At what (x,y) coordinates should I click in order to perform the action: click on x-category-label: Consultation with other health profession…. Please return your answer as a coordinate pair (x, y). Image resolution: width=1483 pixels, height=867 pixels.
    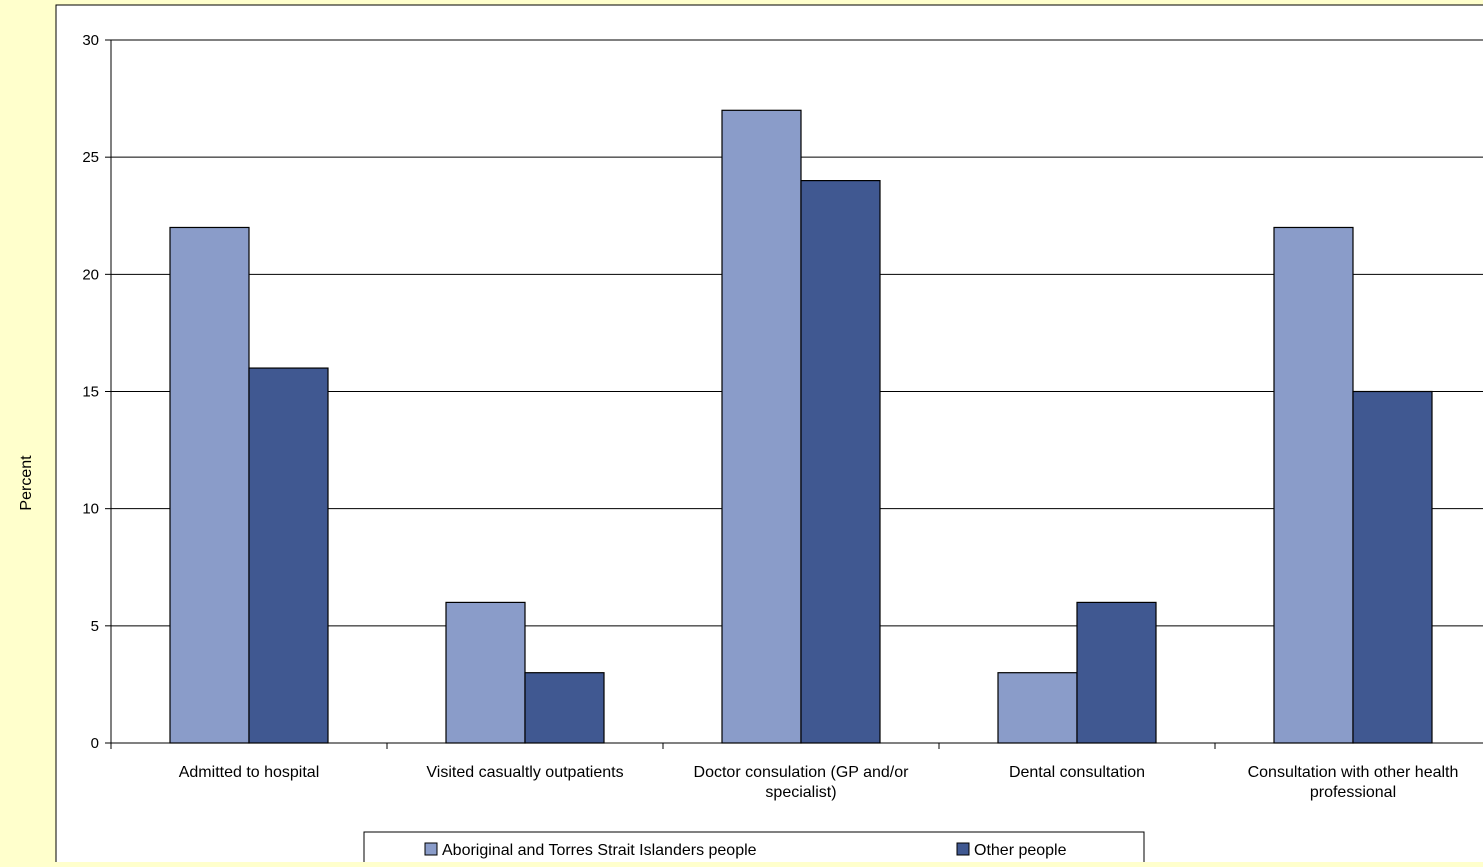
    Looking at the image, I should click on (1353, 782).